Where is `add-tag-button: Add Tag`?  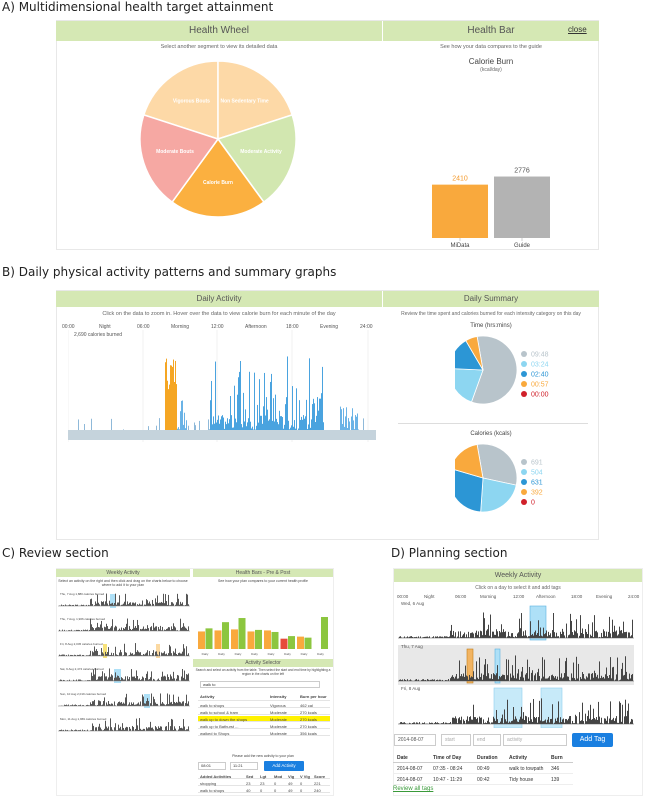 add-tag-button: Add Tag is located at coordinates (592, 740).